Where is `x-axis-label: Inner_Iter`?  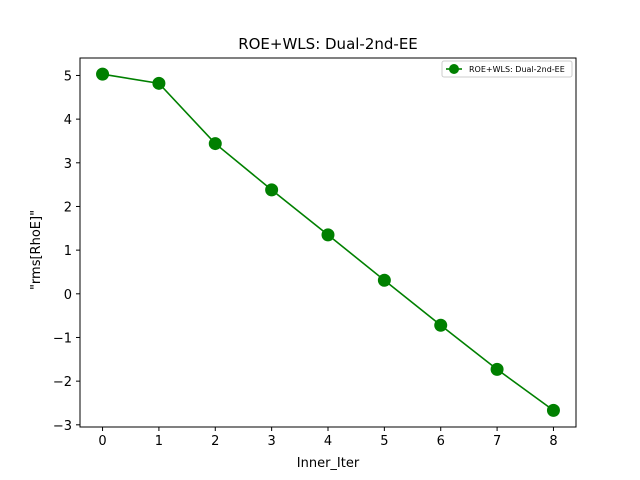 x-axis-label: Inner_Iter is located at coordinates (328, 463).